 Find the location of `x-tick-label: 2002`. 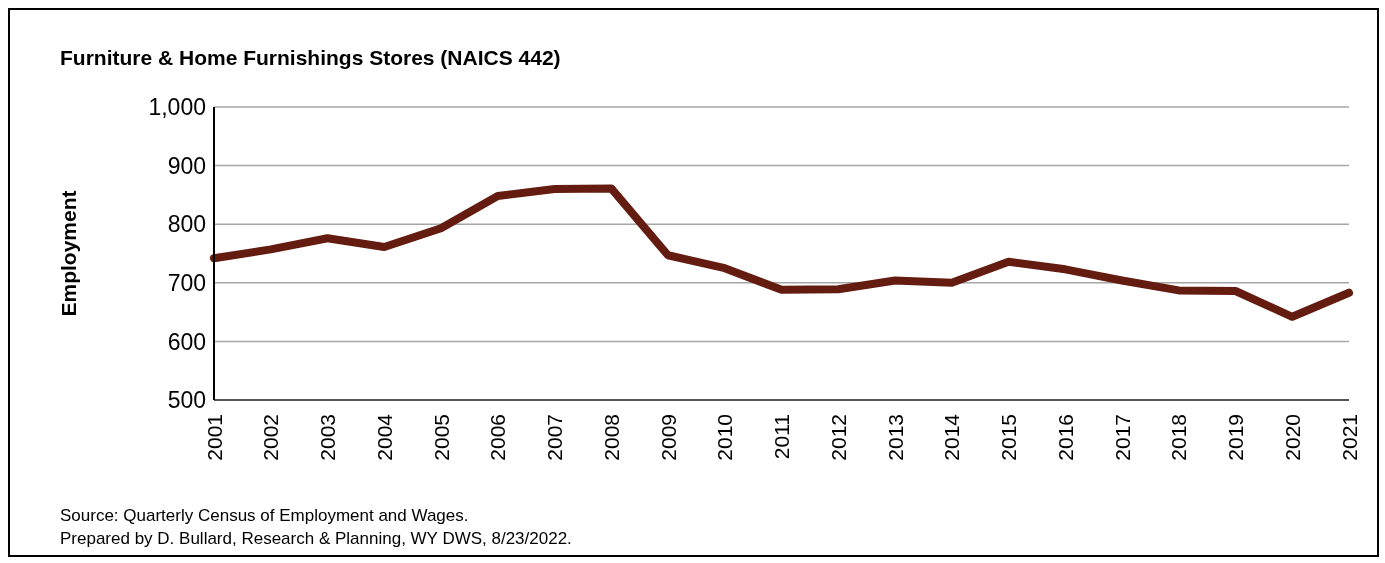

x-tick-label: 2002 is located at coordinates (271, 437).